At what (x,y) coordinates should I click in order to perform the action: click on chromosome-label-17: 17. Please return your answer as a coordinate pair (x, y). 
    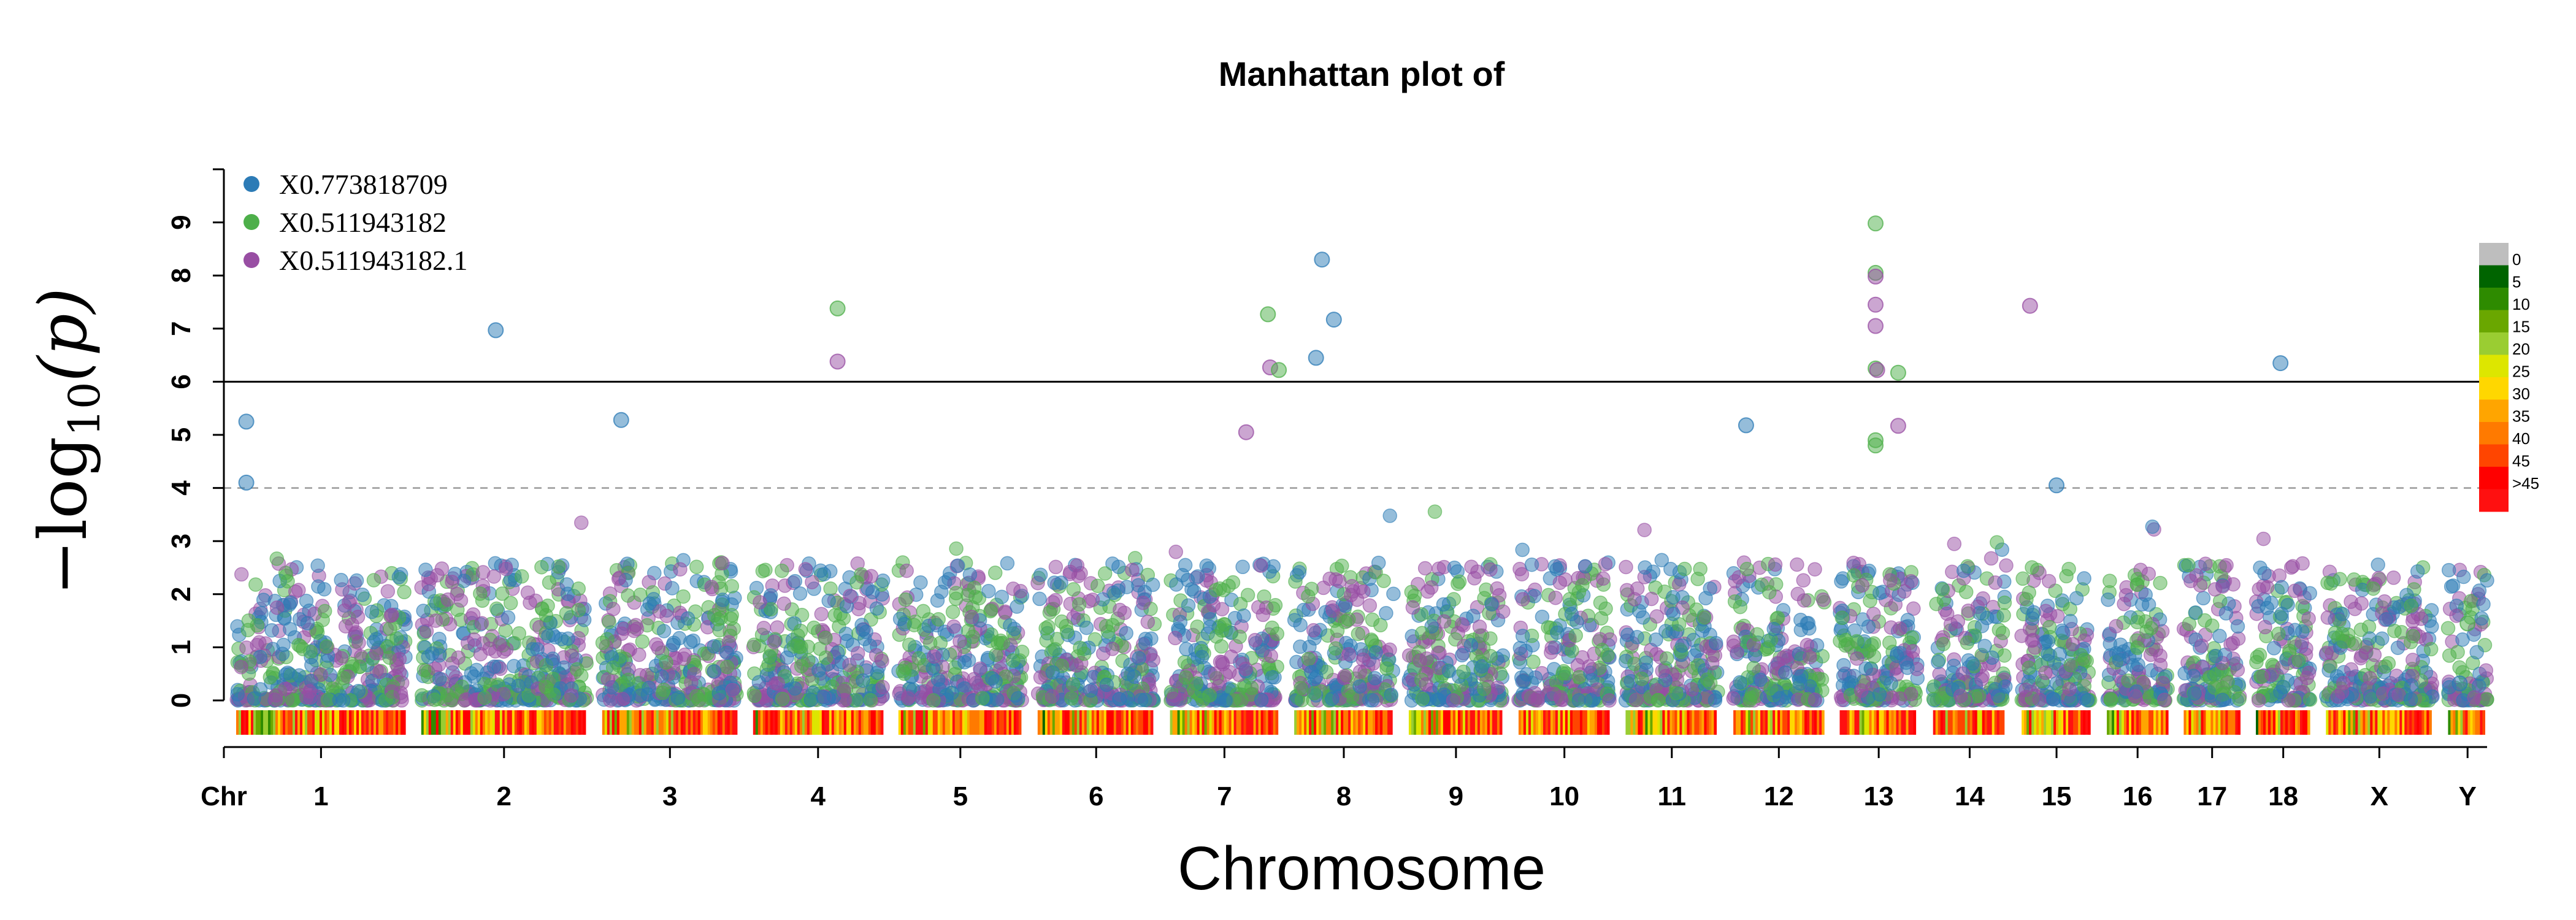
    Looking at the image, I should click on (2212, 796).